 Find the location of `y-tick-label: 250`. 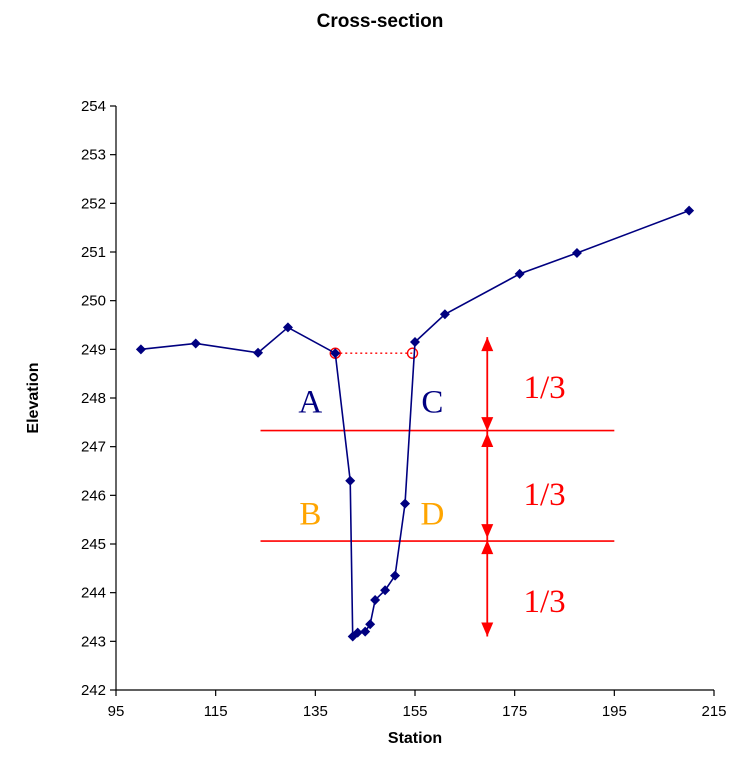

y-tick-label: 250 is located at coordinates (93, 301).